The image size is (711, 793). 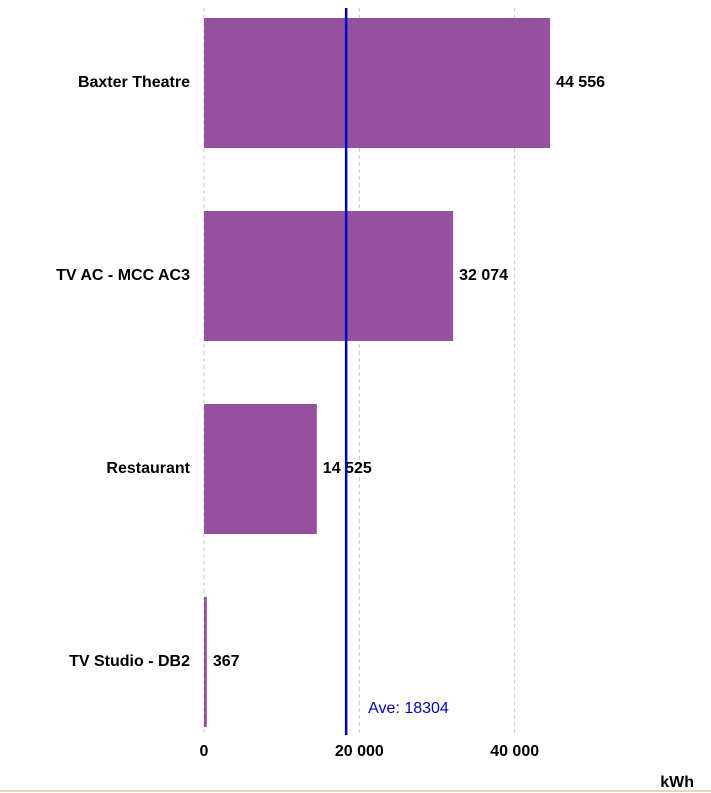 What do you see at coordinates (408, 708) in the screenshot?
I see `average-label: Ave: 18304` at bounding box center [408, 708].